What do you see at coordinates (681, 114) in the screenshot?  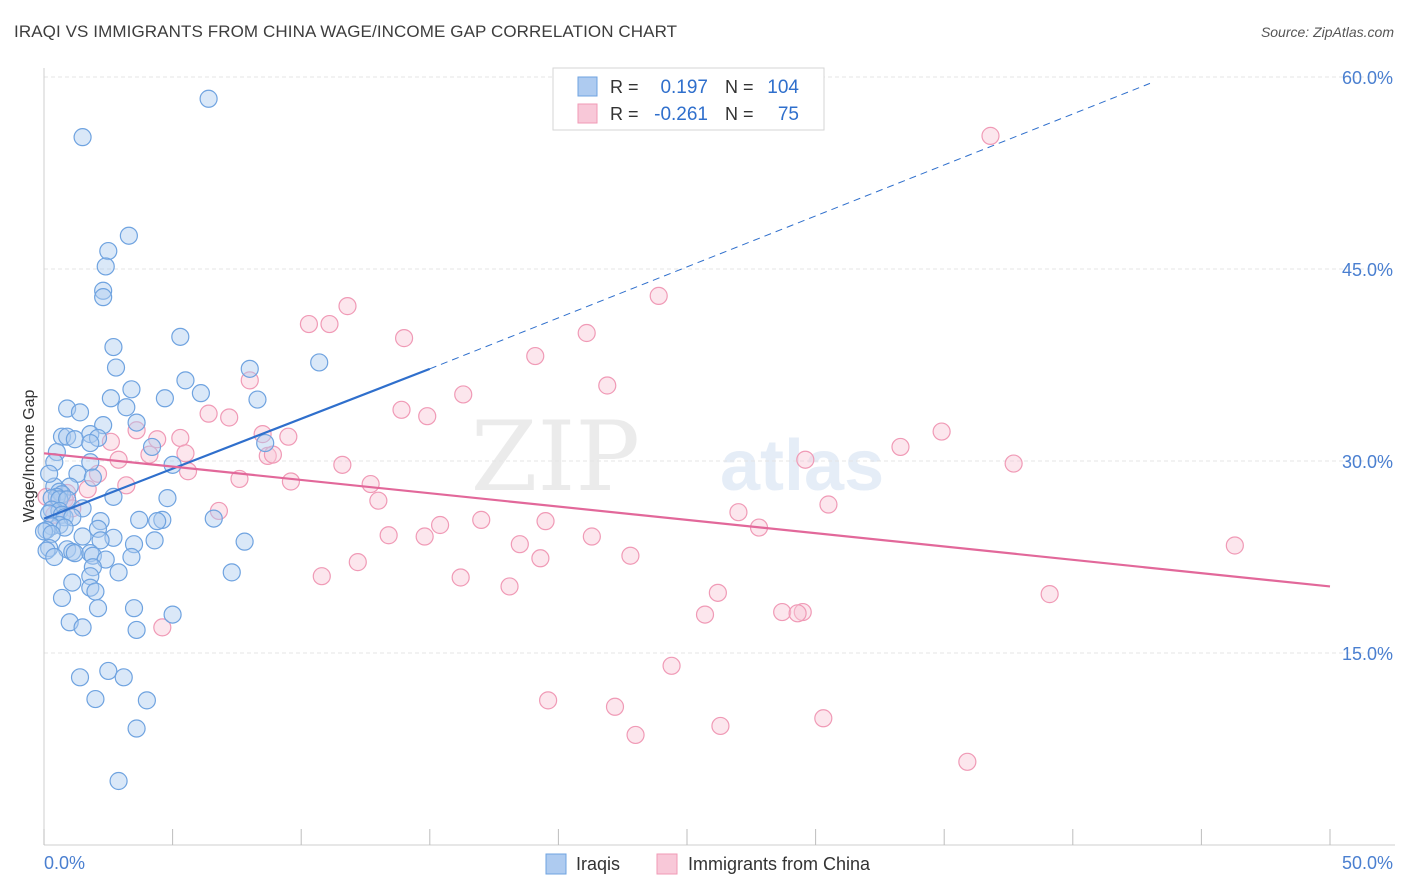 I see `legend-r-value-china: -0.261` at bounding box center [681, 114].